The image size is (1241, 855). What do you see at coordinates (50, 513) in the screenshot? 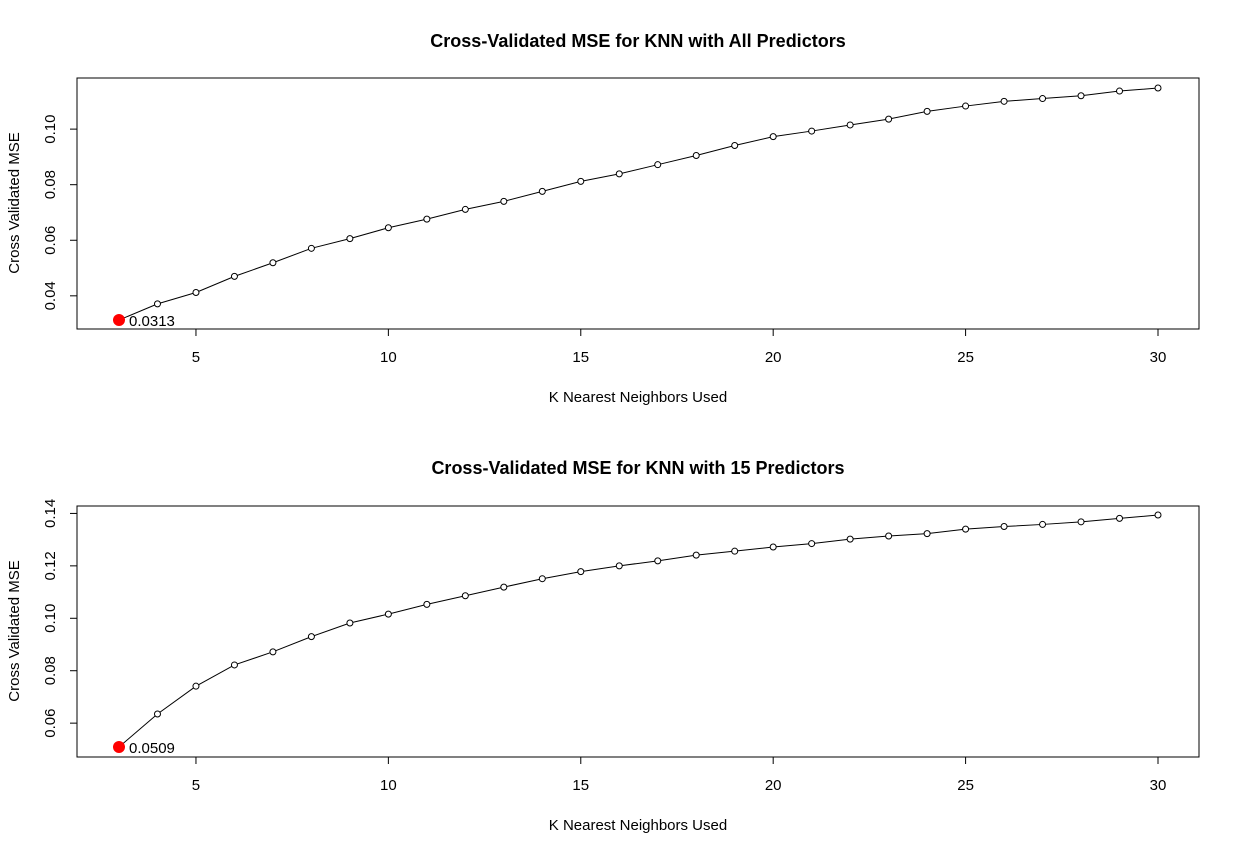
I see `y-tick-label: 0.14` at bounding box center [50, 513].